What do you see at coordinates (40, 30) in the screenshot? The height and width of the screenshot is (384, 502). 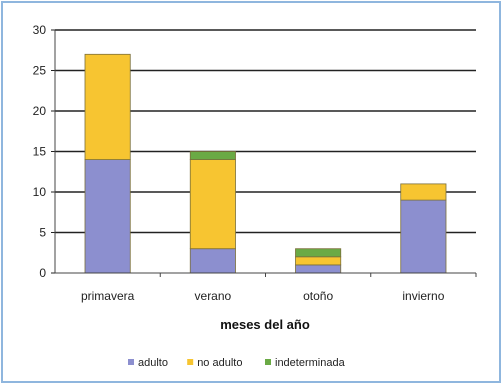 I see `y-tick-label: 30` at bounding box center [40, 30].